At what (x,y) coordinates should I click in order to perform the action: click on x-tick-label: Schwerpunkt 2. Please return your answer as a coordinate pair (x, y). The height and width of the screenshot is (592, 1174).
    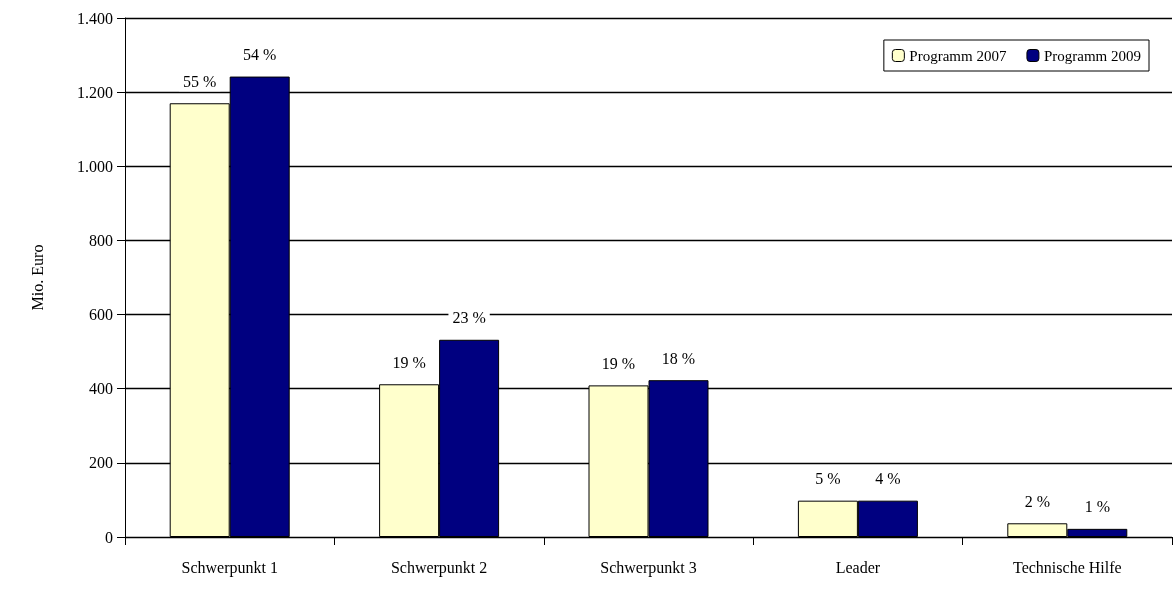
    Looking at the image, I should click on (439, 567).